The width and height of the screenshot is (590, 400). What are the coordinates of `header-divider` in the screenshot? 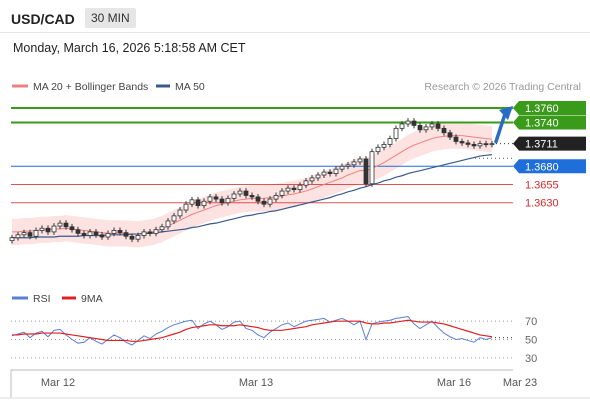 It's located at (295, 32).